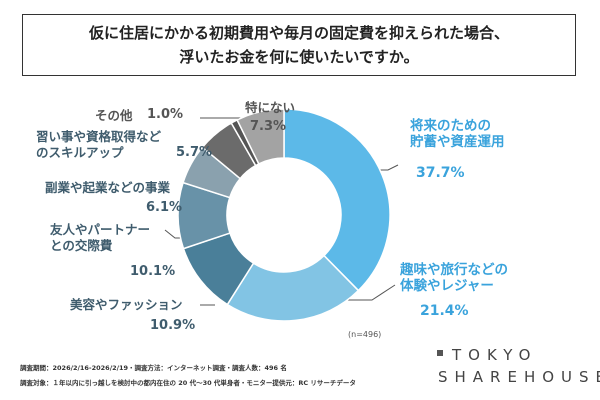 The width and height of the screenshot is (600, 400). Describe the element at coordinates (194, 152) in the screenshot. I see `value-label: 5.7%` at that location.